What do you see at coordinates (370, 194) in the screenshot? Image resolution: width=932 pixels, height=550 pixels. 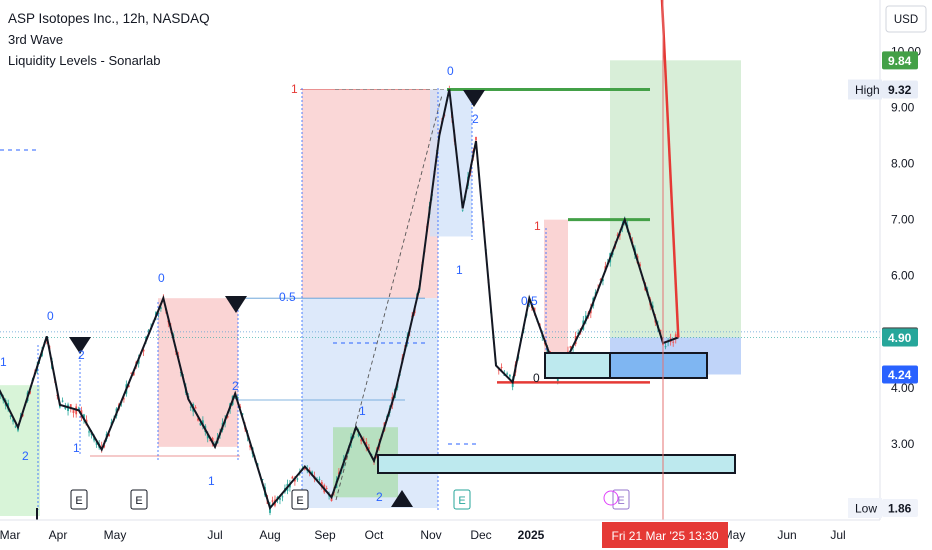 I see `red-zone-nov` at bounding box center [370, 194].